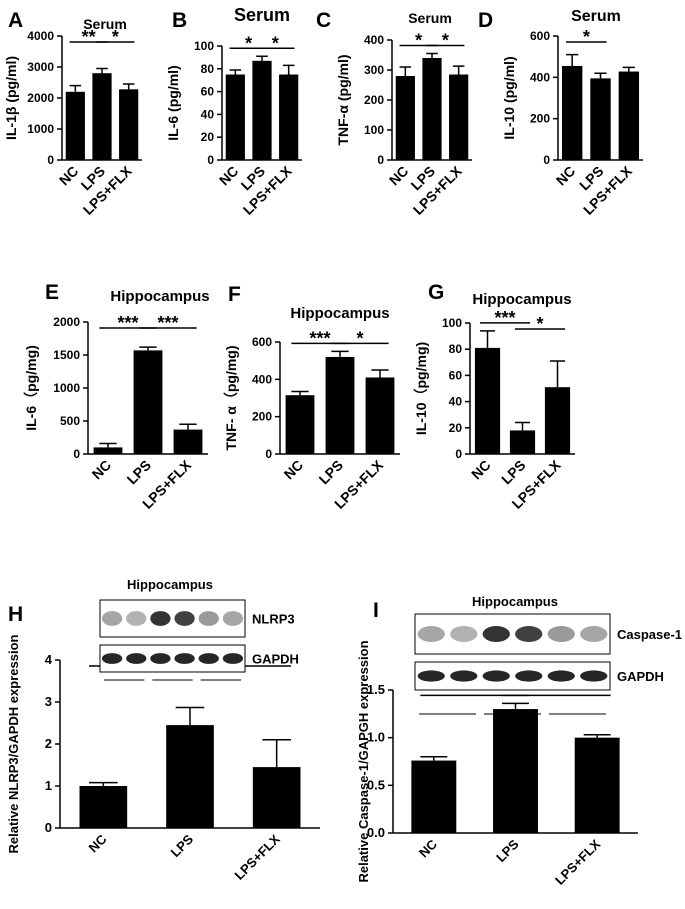  What do you see at coordinates (275, 659) in the screenshot?
I see `blot-label: GAPDH` at bounding box center [275, 659].